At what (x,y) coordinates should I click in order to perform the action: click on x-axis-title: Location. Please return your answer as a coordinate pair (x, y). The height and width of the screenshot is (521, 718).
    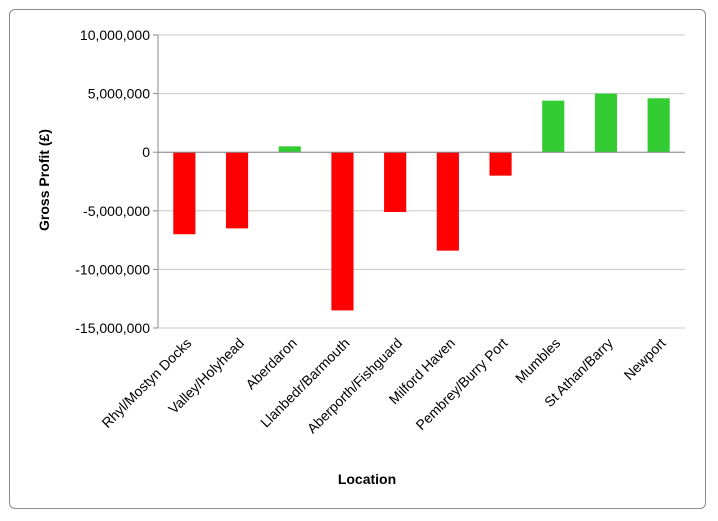
    Looking at the image, I should click on (367, 479).